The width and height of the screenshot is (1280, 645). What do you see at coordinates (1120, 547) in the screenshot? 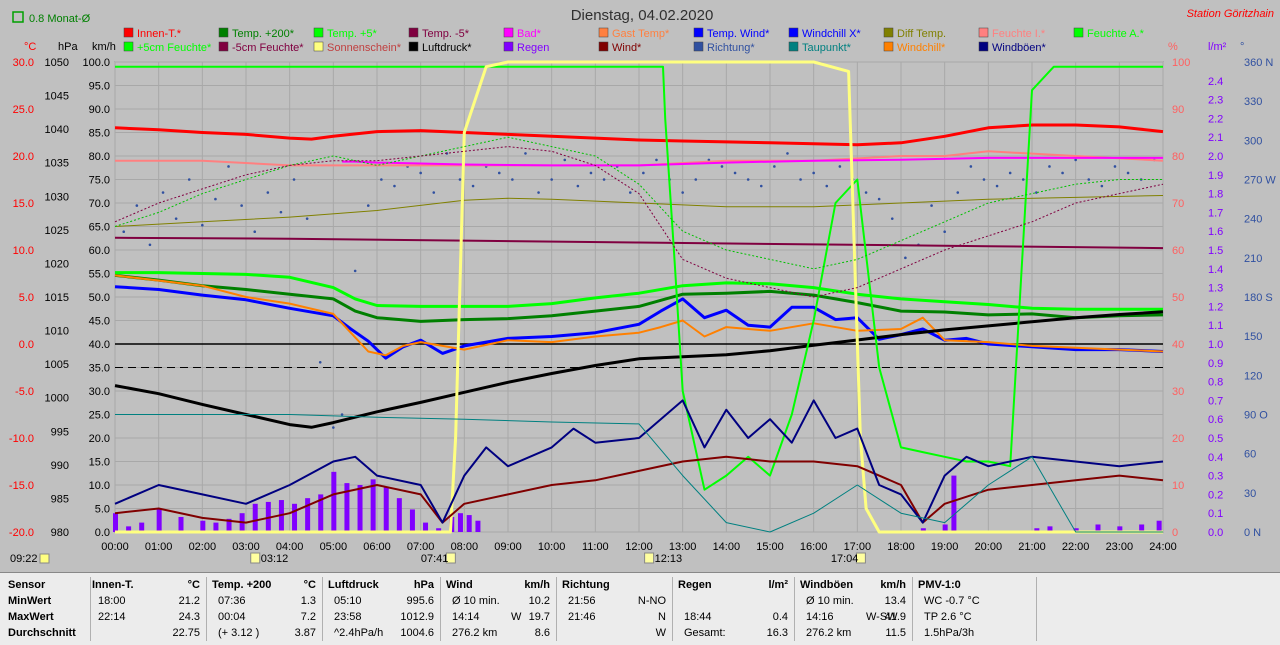
I see `x-tick-label: 23:00` at bounding box center [1120, 547].